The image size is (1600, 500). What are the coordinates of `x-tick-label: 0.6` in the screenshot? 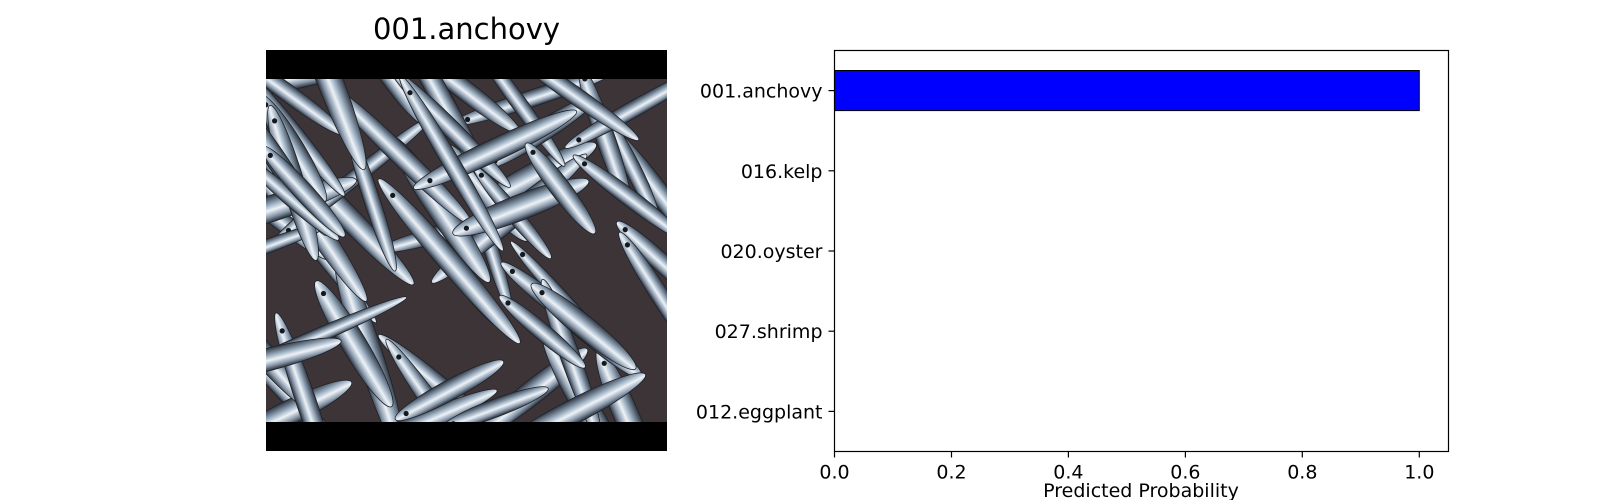 It's located at (1185, 473).